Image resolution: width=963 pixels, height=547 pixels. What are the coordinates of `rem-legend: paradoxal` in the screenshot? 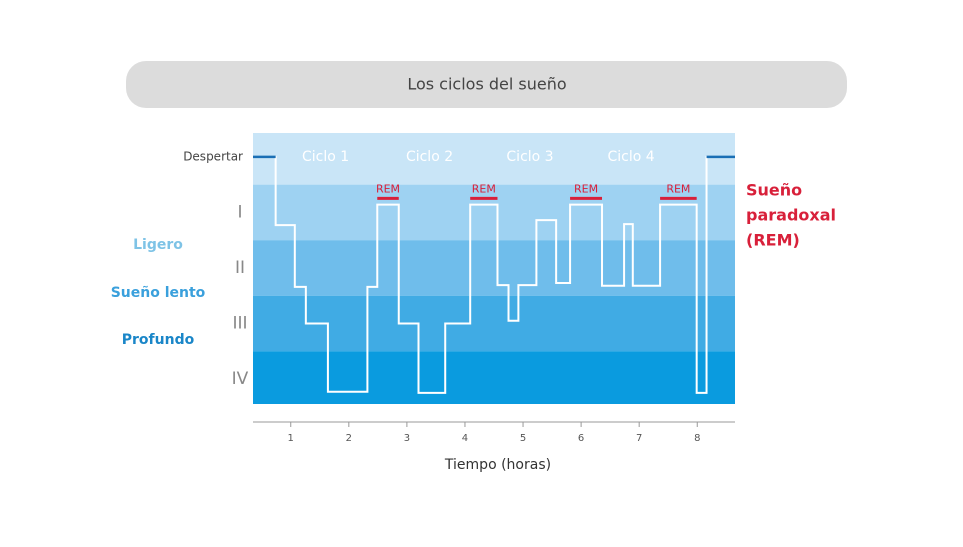 It's located at (791, 215).